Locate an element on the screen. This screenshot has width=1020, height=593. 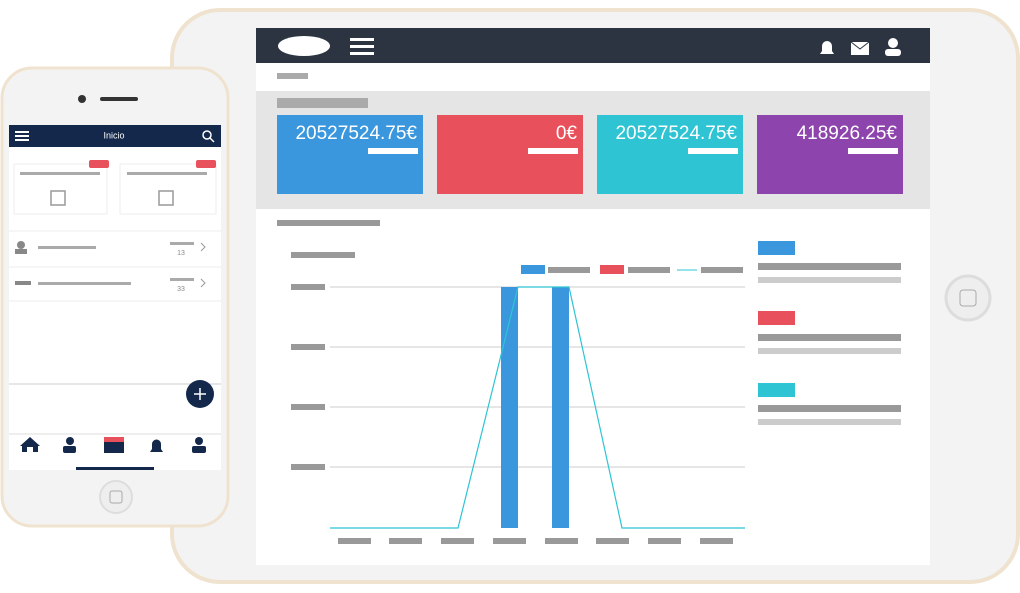
user-icon is located at coordinates (893, 47).